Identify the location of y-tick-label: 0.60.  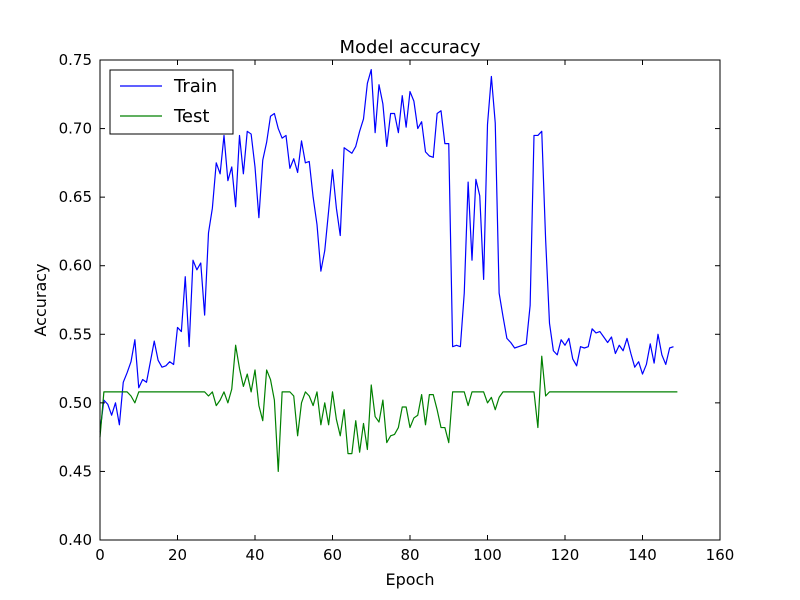
(75, 266).